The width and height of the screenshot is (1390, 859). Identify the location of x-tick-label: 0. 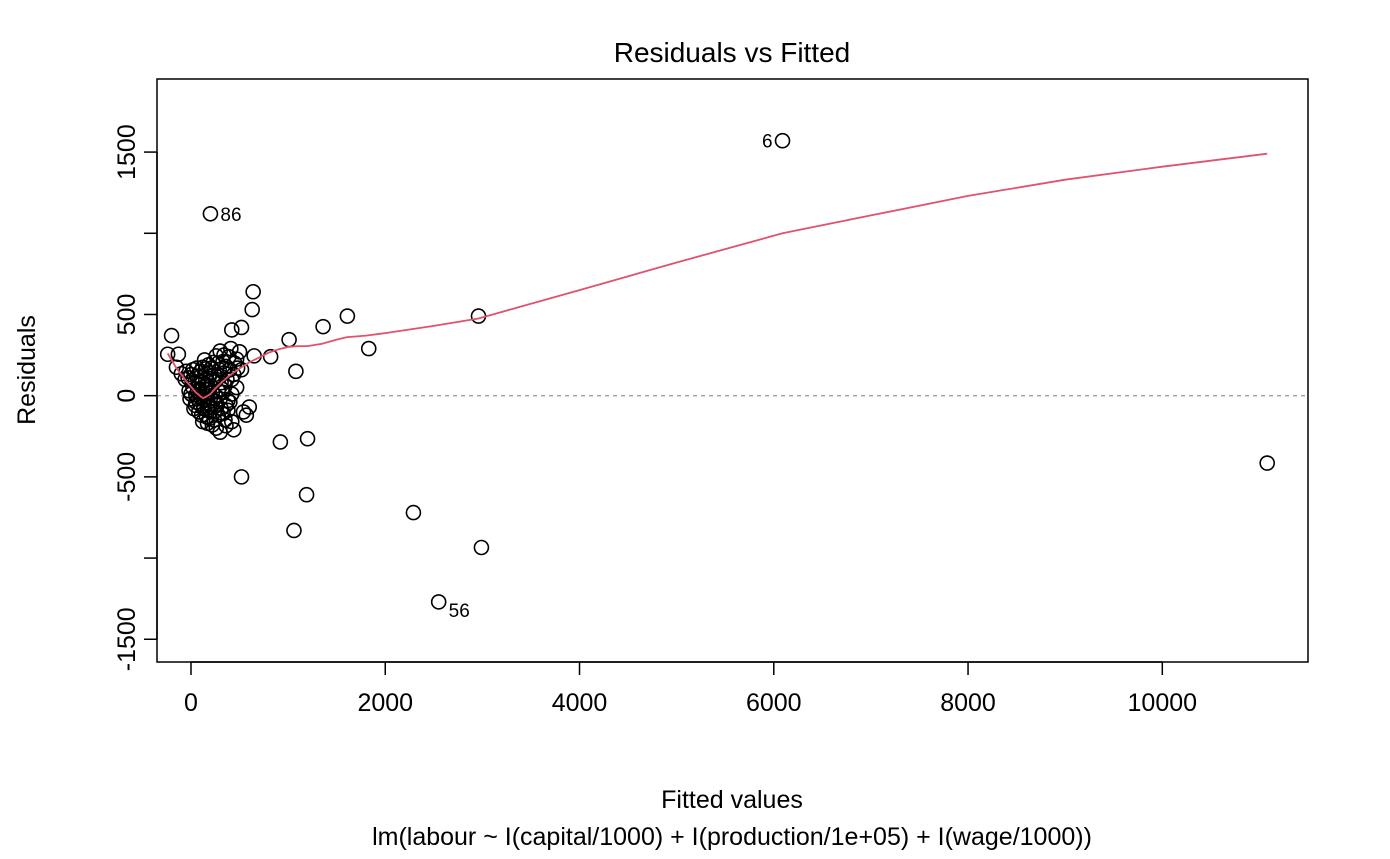
(191, 703).